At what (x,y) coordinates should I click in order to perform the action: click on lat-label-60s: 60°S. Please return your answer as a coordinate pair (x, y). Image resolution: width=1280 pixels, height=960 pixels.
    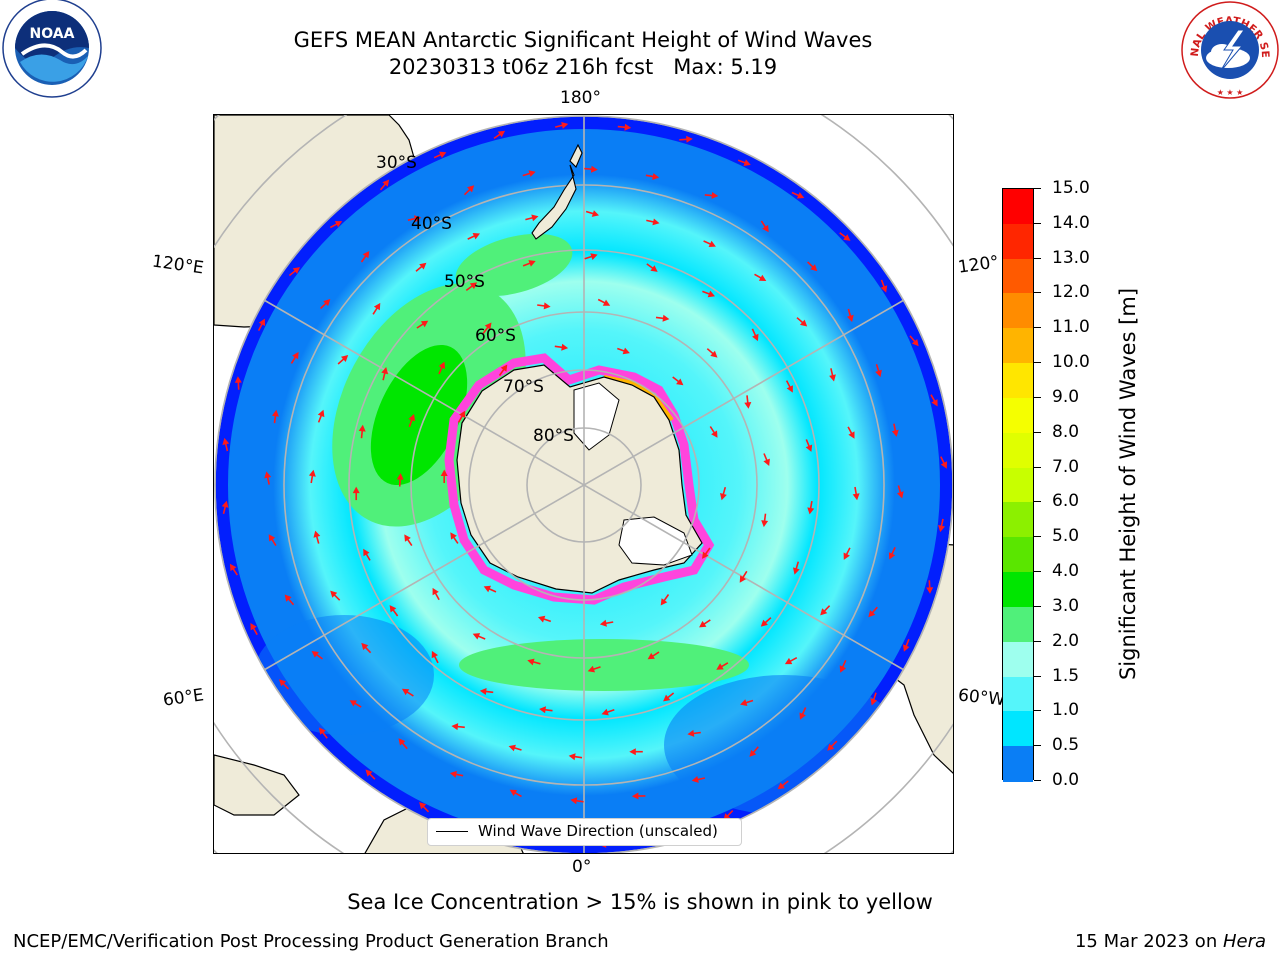
    Looking at the image, I should click on (495, 336).